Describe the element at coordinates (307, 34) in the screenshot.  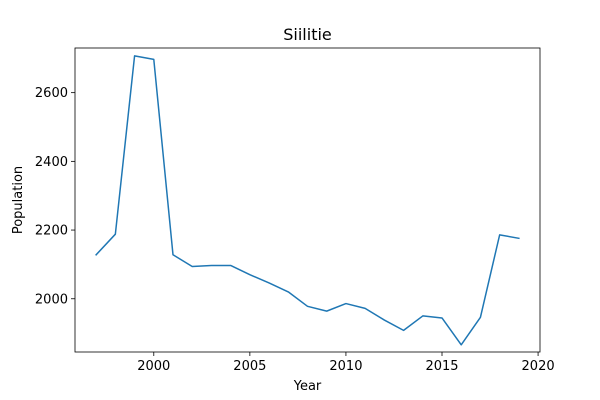
I see `chart-title: Siilitie` at that location.